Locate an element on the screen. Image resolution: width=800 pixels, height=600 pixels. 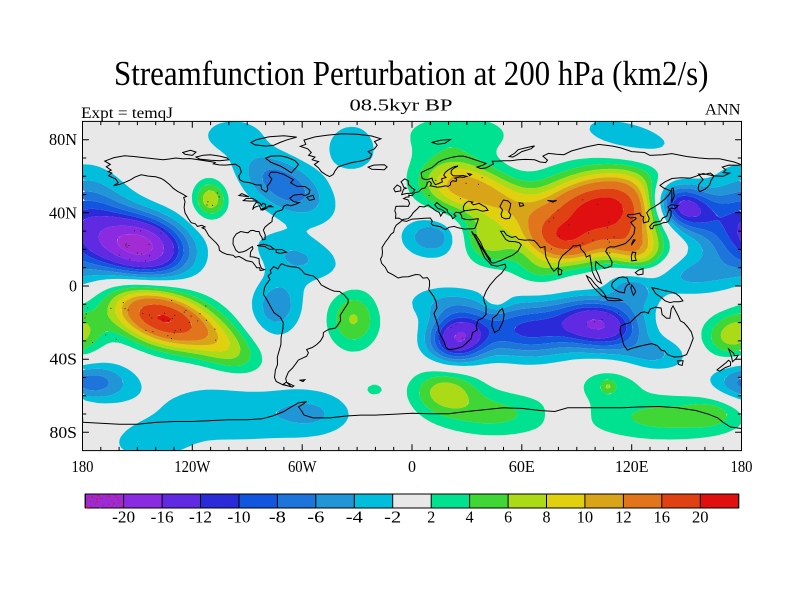
svg-text: 40S is located at coordinates (64, 359).